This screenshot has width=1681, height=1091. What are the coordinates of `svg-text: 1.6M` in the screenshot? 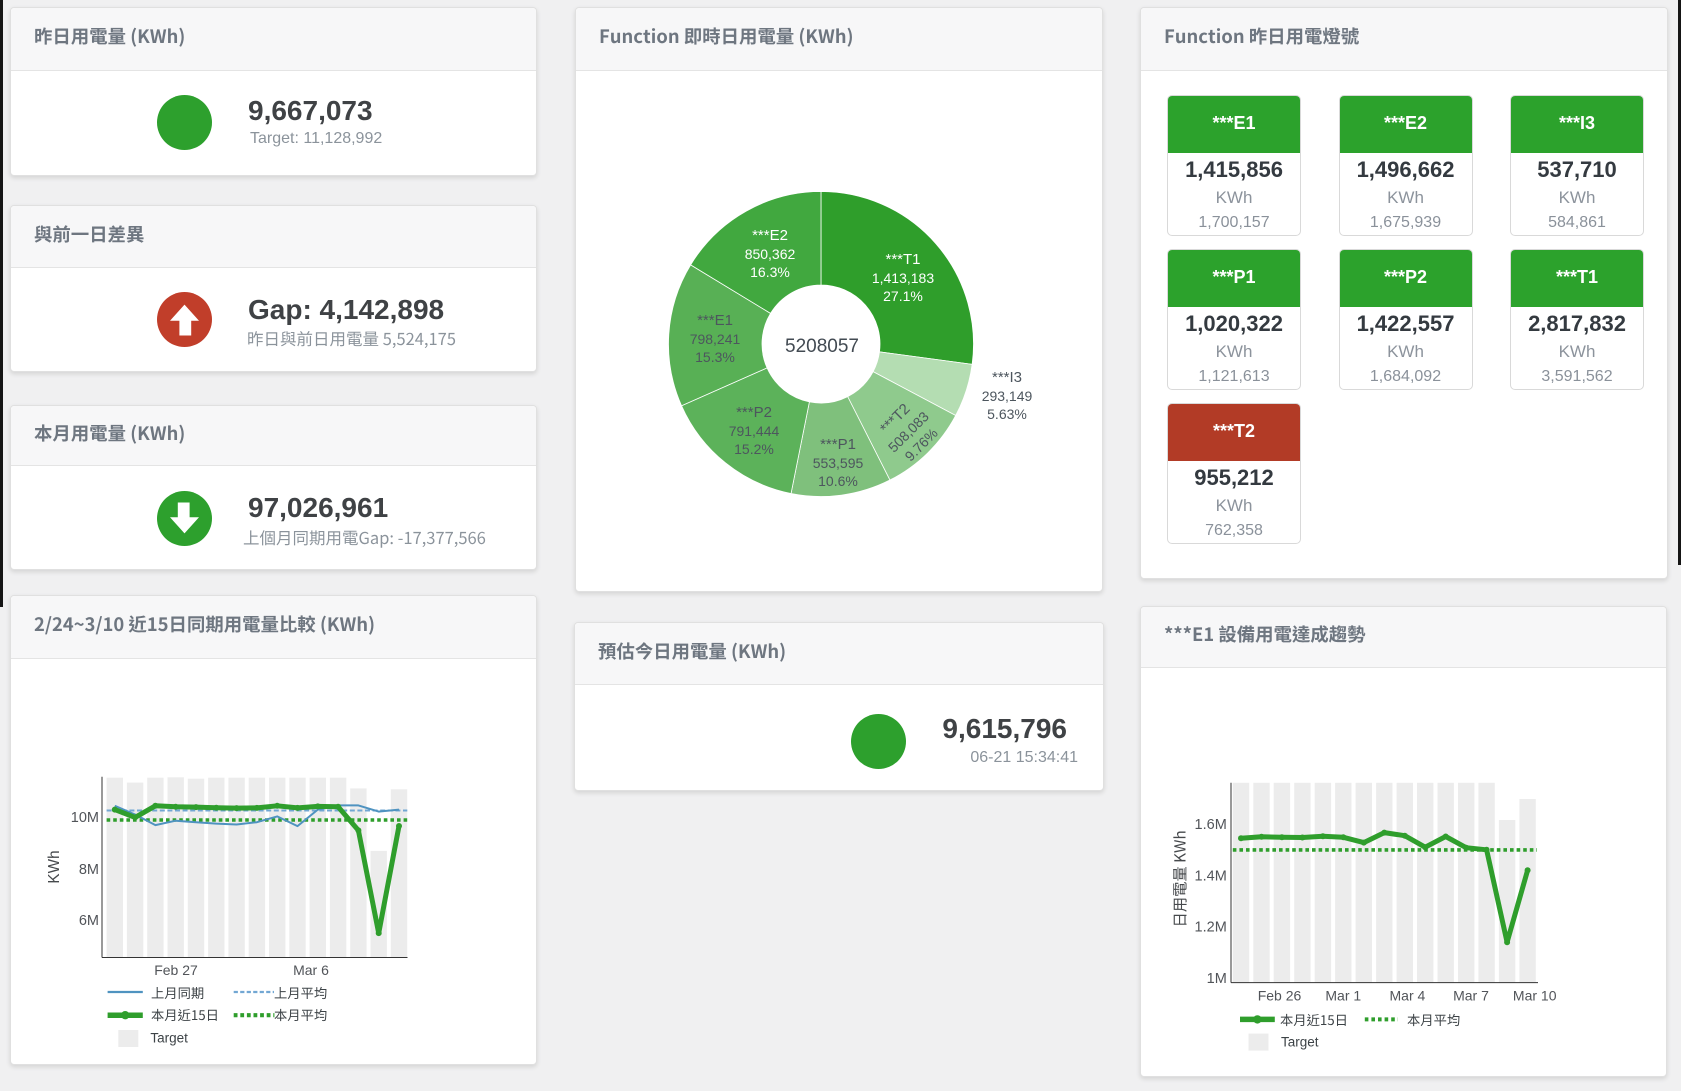 It's located at (1211, 825).